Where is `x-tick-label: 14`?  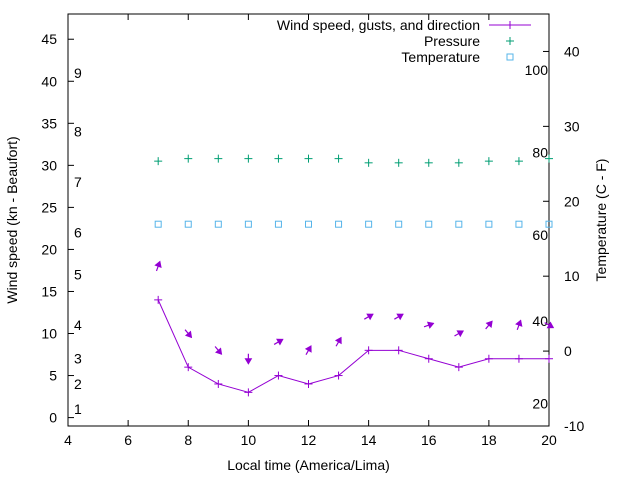
x-tick-label: 14 is located at coordinates (369, 440).